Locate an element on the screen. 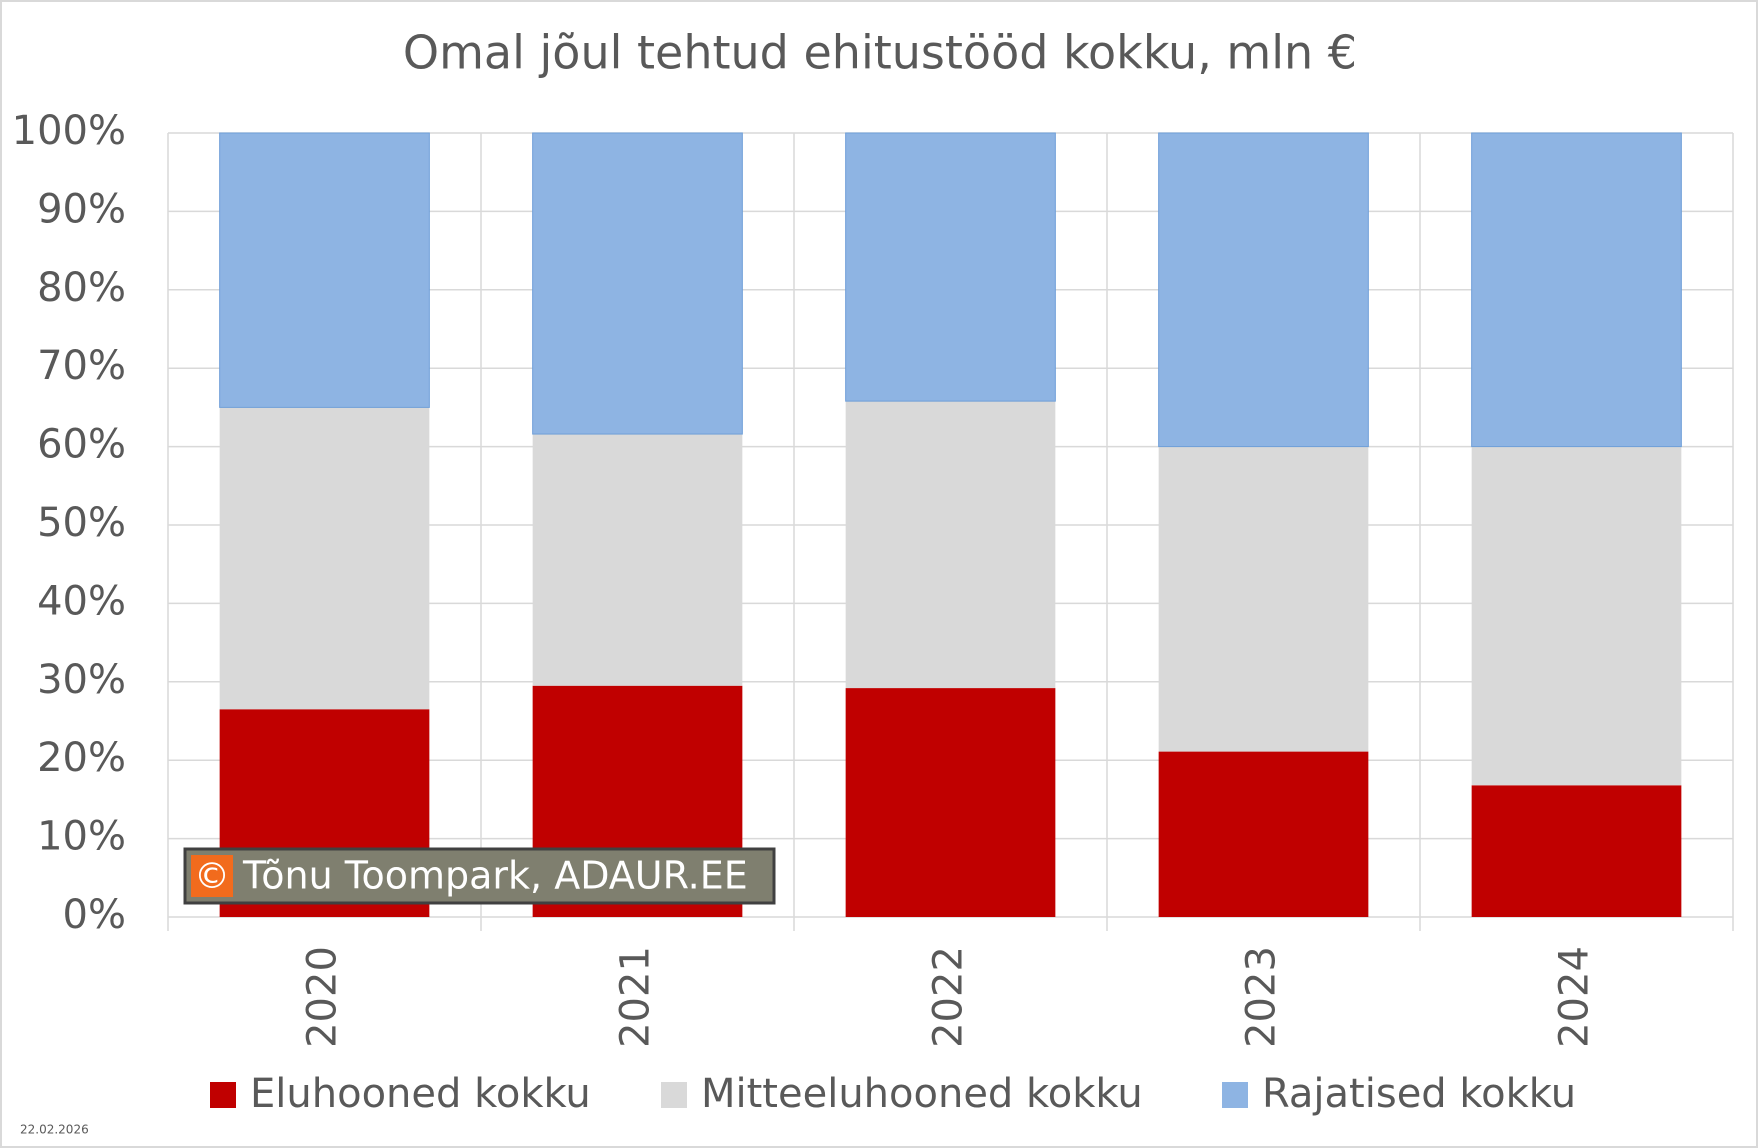 This screenshot has width=1758, height=1148. y-tick-label: 40% is located at coordinates (81, 601).